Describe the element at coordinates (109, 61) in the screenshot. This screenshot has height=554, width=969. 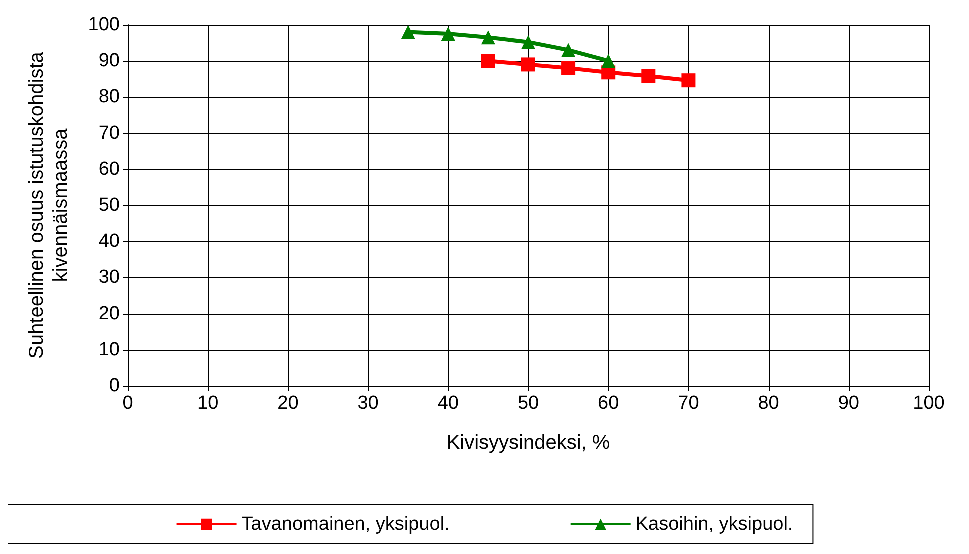
I see `y-tick-label: 90` at that location.